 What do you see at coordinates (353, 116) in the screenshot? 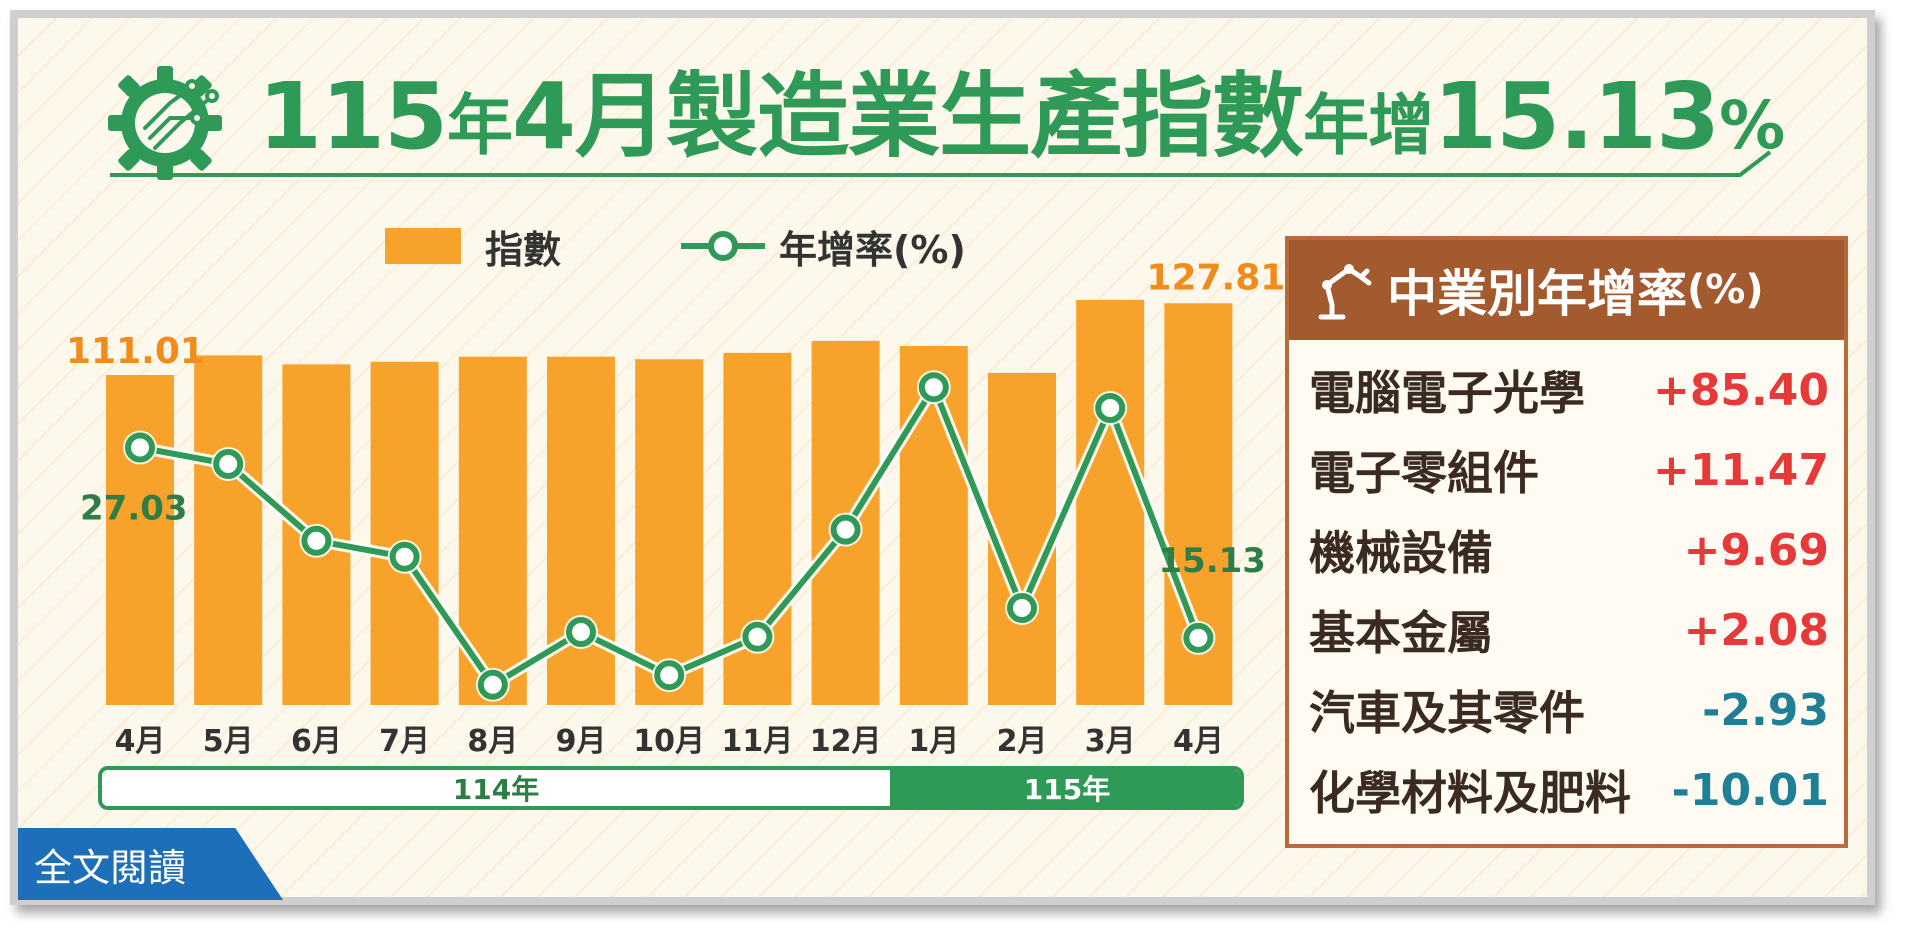
I see `title-year-number: 115` at bounding box center [353, 116].